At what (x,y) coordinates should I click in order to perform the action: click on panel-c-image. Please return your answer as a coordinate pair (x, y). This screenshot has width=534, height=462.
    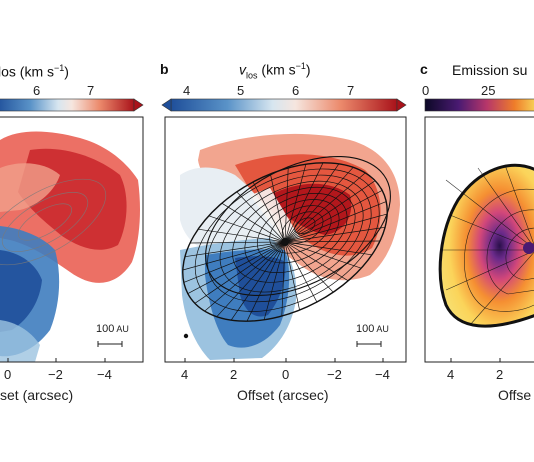
    Looking at the image, I should click on (479, 239).